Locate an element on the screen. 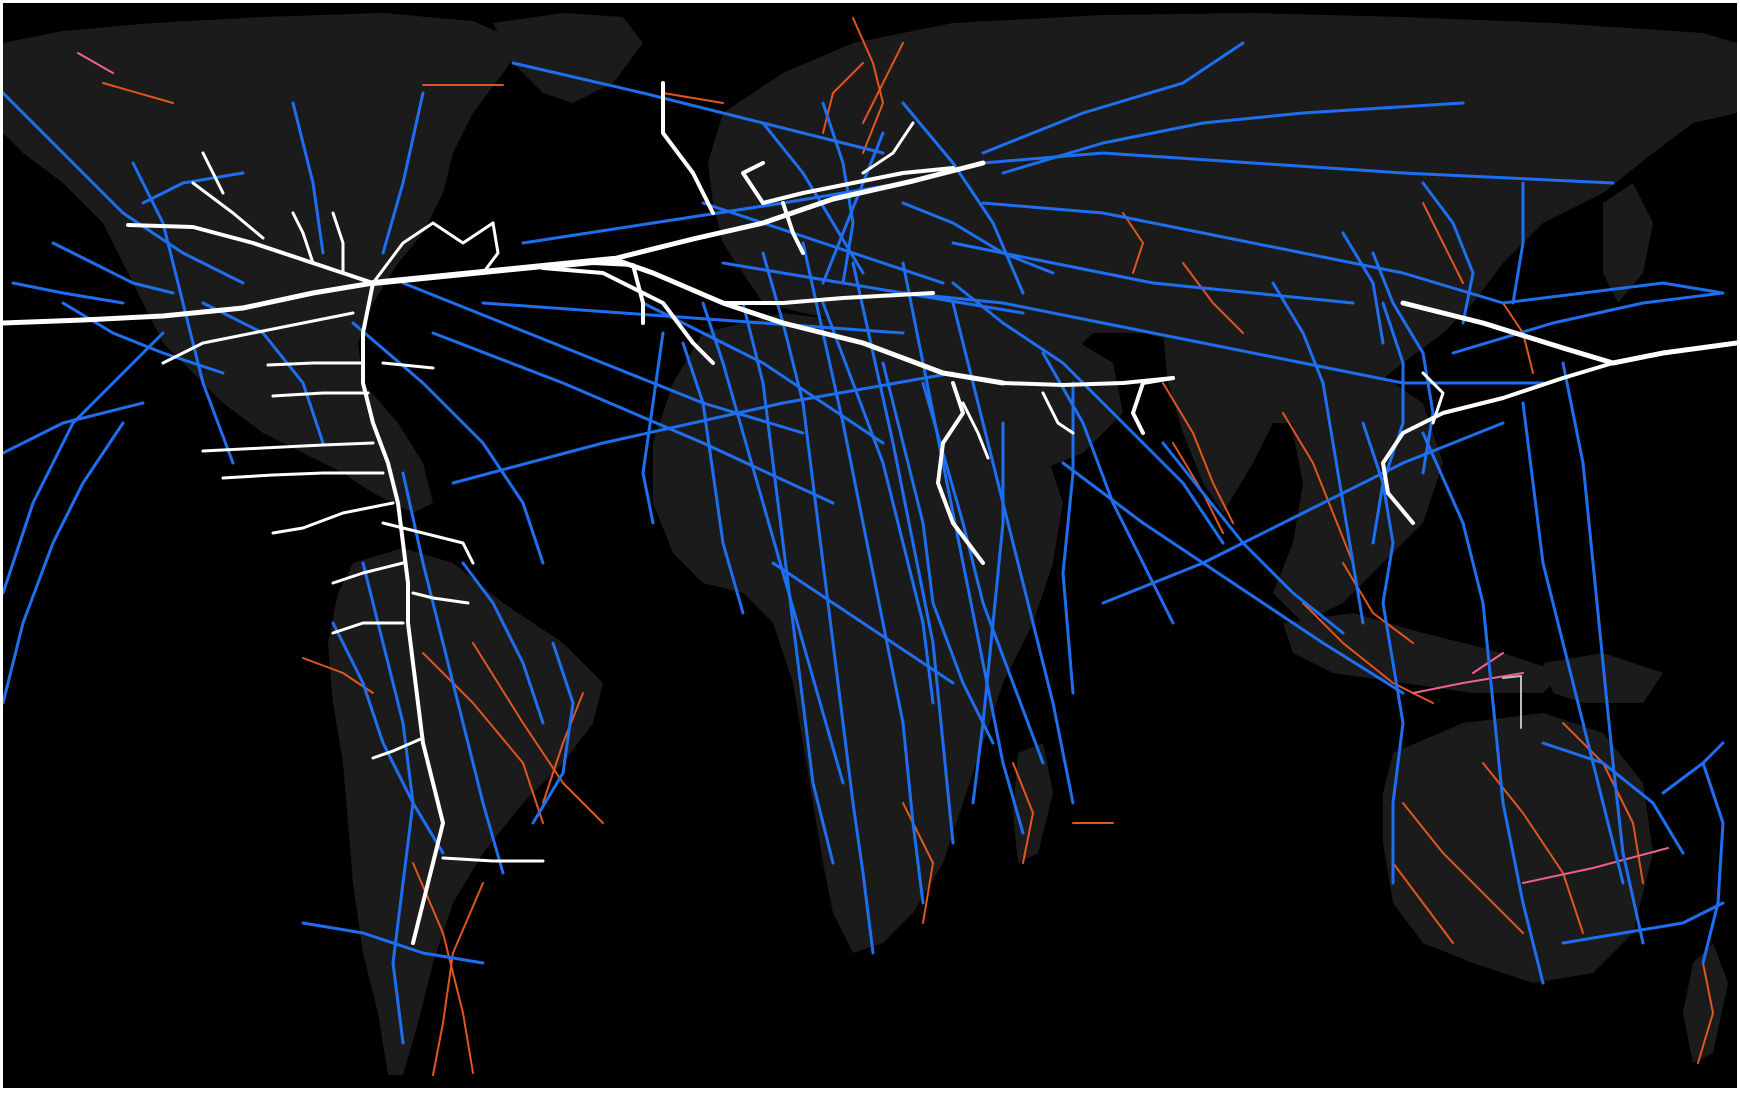 The height and width of the screenshot is (1094, 1740). japan-landmass is located at coordinates (1628, 243).